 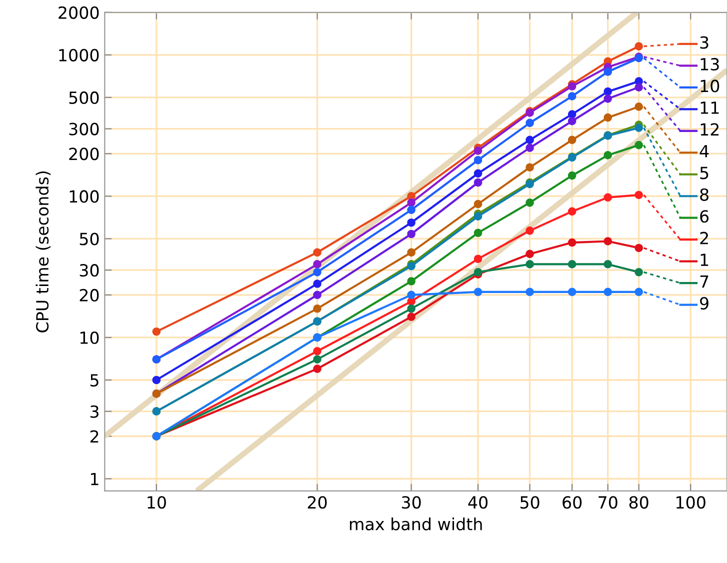 I want to click on y-tick-label: 10, so click(x=89, y=337).